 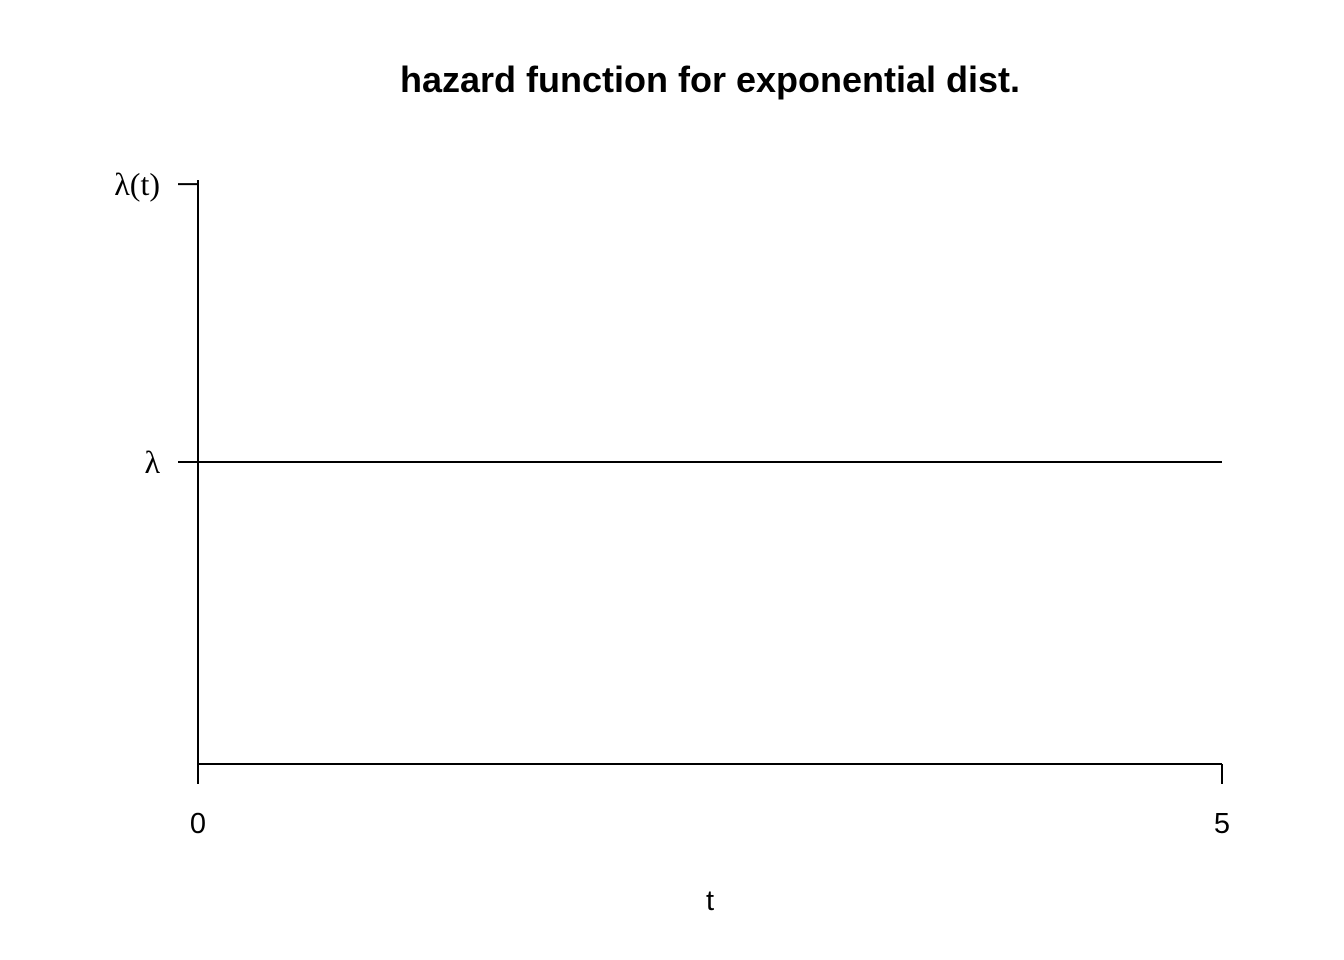 I want to click on y-tick-label: λ, so click(x=152, y=462).